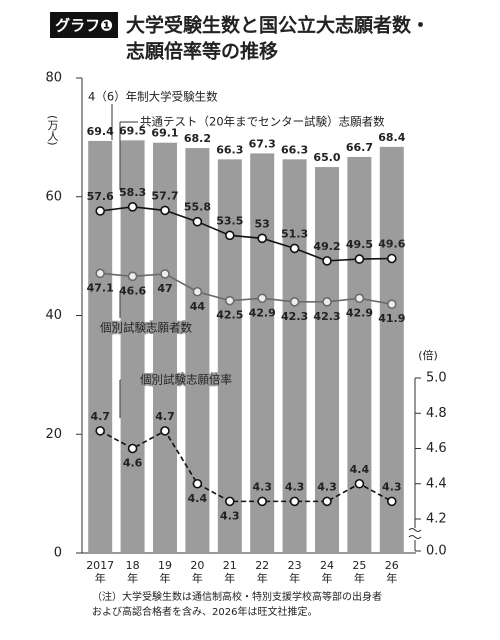  Describe the element at coordinates (436, 378) in the screenshot. I see `y2-tick-label: 5.0` at that location.